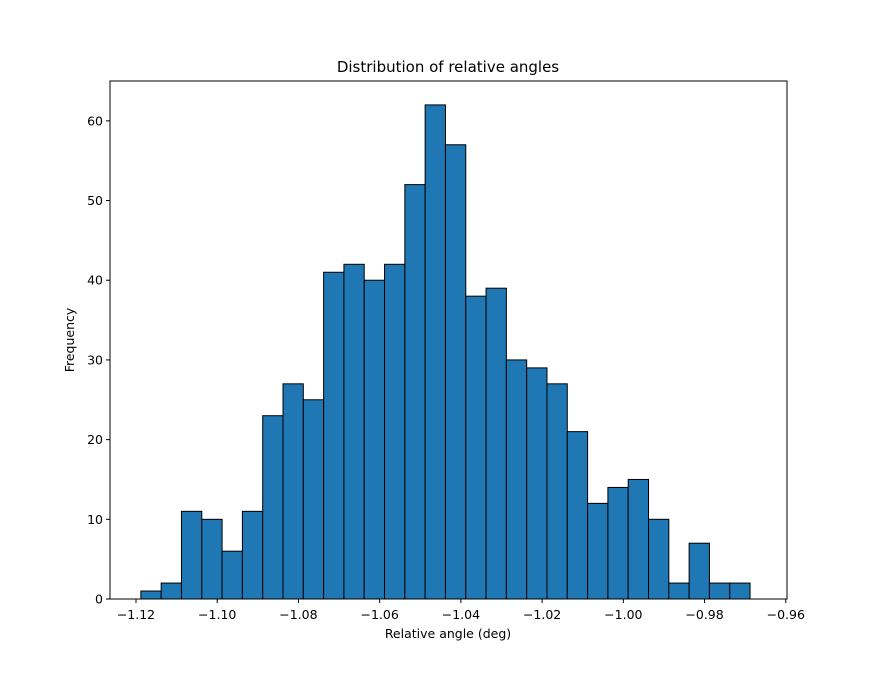 The width and height of the screenshot is (874, 678). Describe the element at coordinates (448, 633) in the screenshot. I see `x-axis-label: Relative angle (deg)` at that location.